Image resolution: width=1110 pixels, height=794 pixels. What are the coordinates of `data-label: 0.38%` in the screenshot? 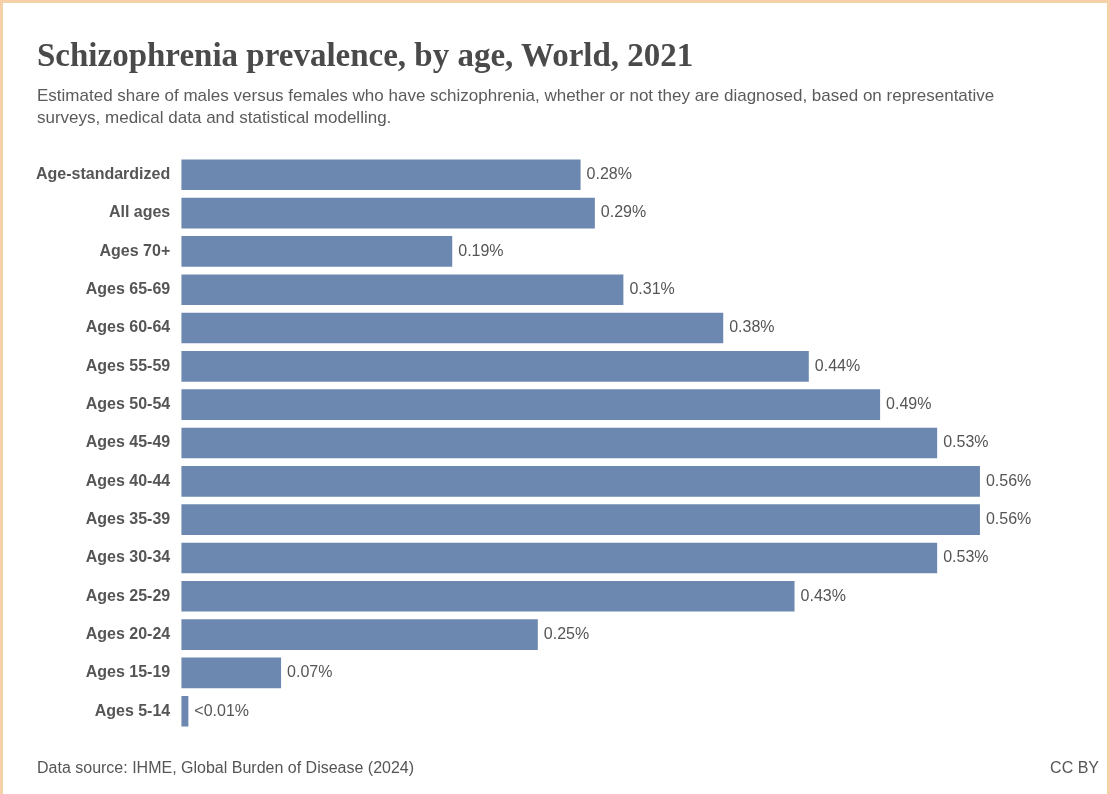 It's located at (752, 327).